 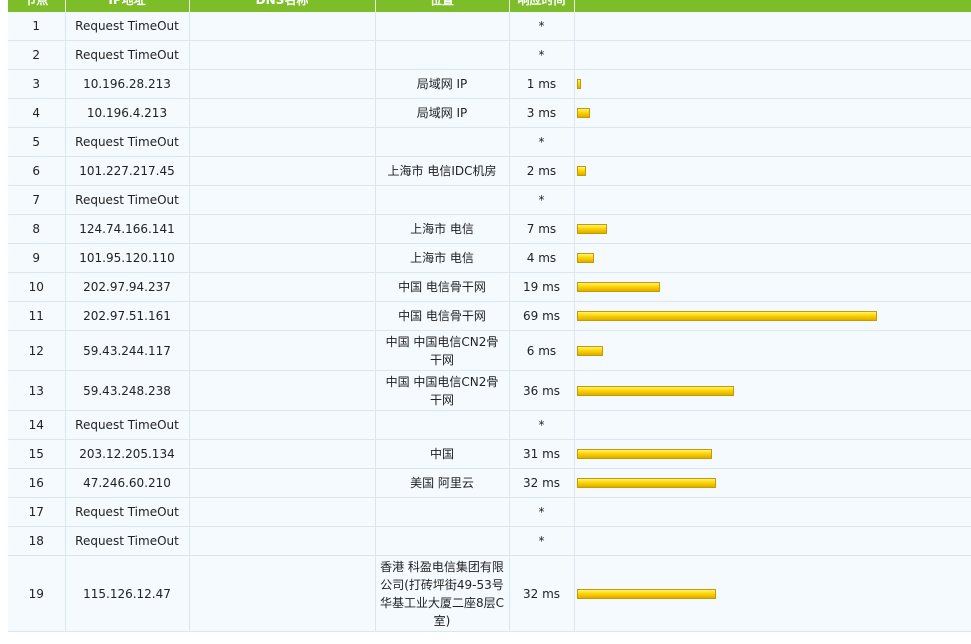 I want to click on ip-address: 47.246.60.210, so click(x=127, y=483).